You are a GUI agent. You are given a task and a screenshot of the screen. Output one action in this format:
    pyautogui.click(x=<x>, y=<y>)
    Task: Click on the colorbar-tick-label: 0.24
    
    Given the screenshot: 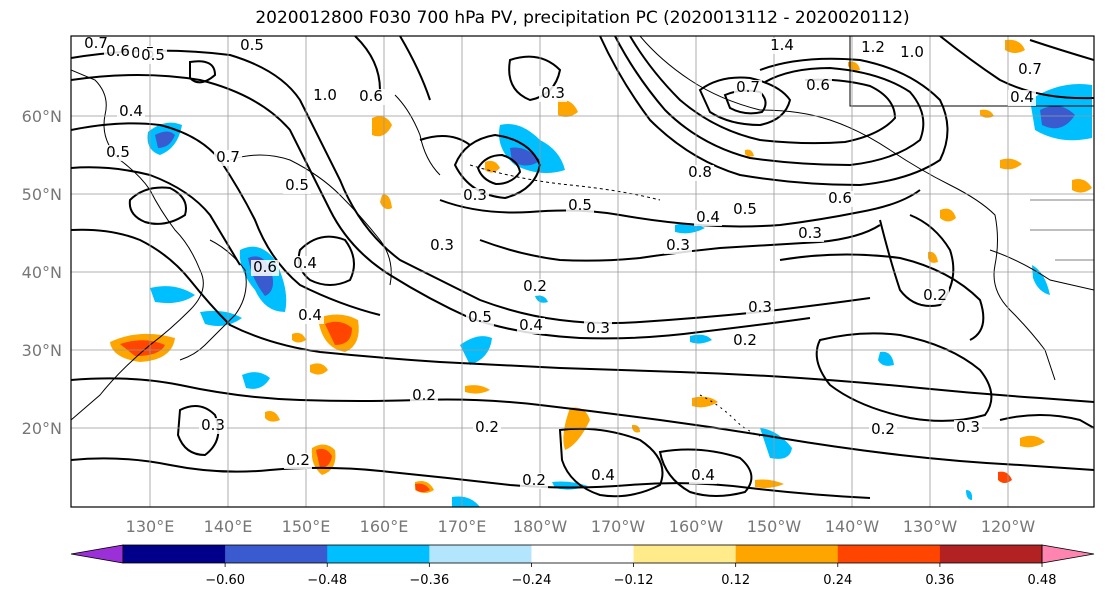 What is the action you would take?
    pyautogui.click(x=837, y=580)
    